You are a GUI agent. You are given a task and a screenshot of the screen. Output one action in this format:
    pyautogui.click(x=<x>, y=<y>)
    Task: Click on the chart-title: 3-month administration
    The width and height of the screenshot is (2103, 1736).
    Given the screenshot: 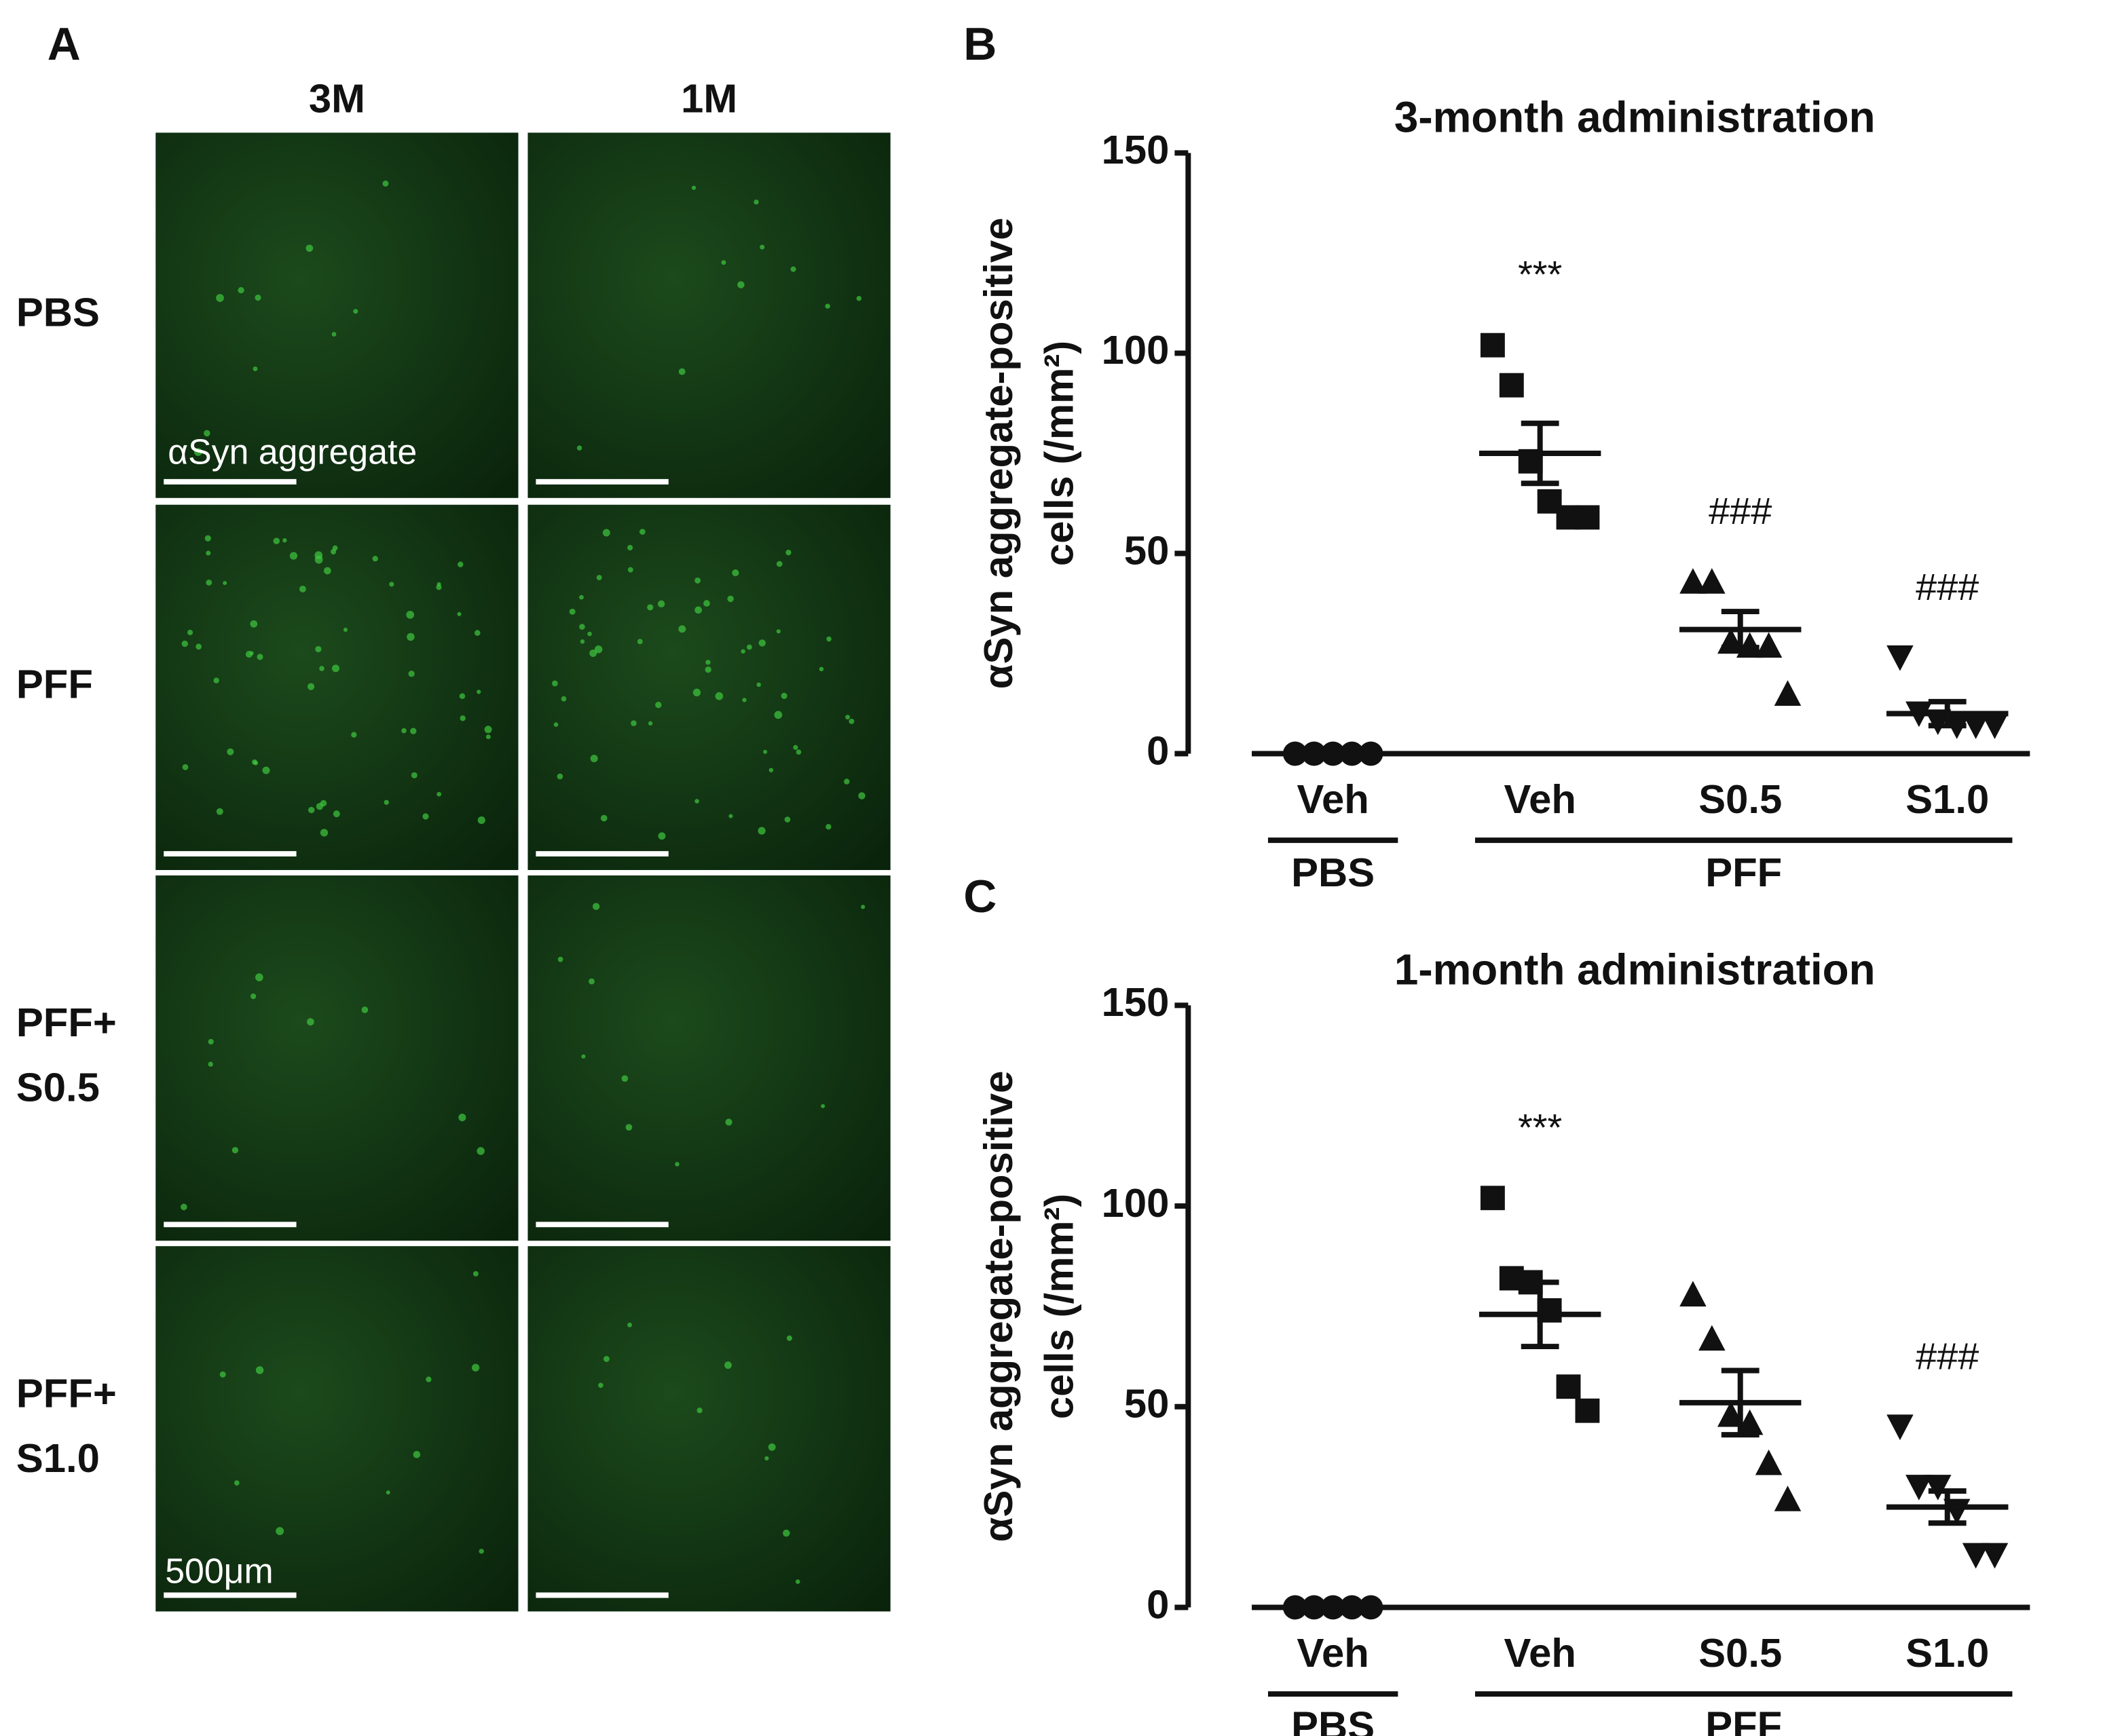 What is the action you would take?
    pyautogui.click(x=1635, y=116)
    